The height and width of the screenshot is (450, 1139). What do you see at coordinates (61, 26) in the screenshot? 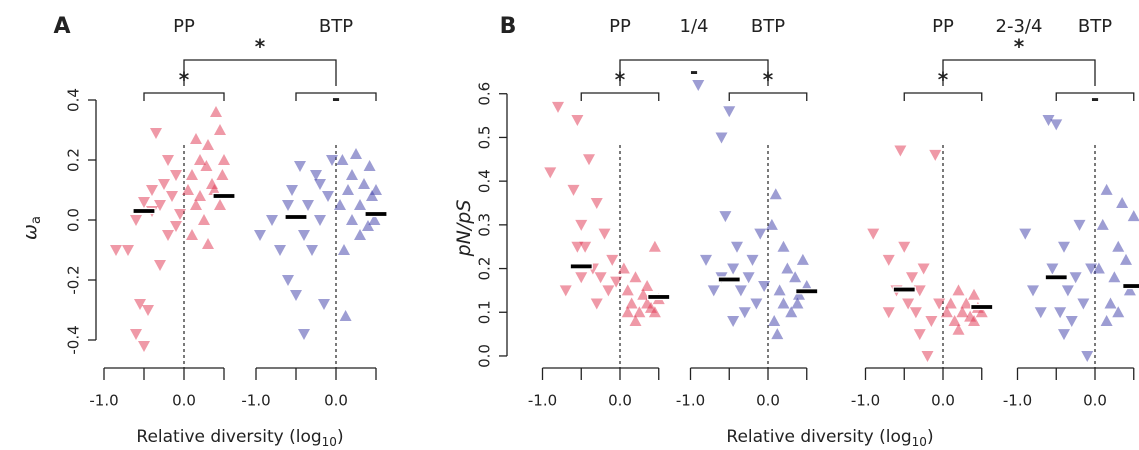
I see `panel-label: A` at bounding box center [61, 26].